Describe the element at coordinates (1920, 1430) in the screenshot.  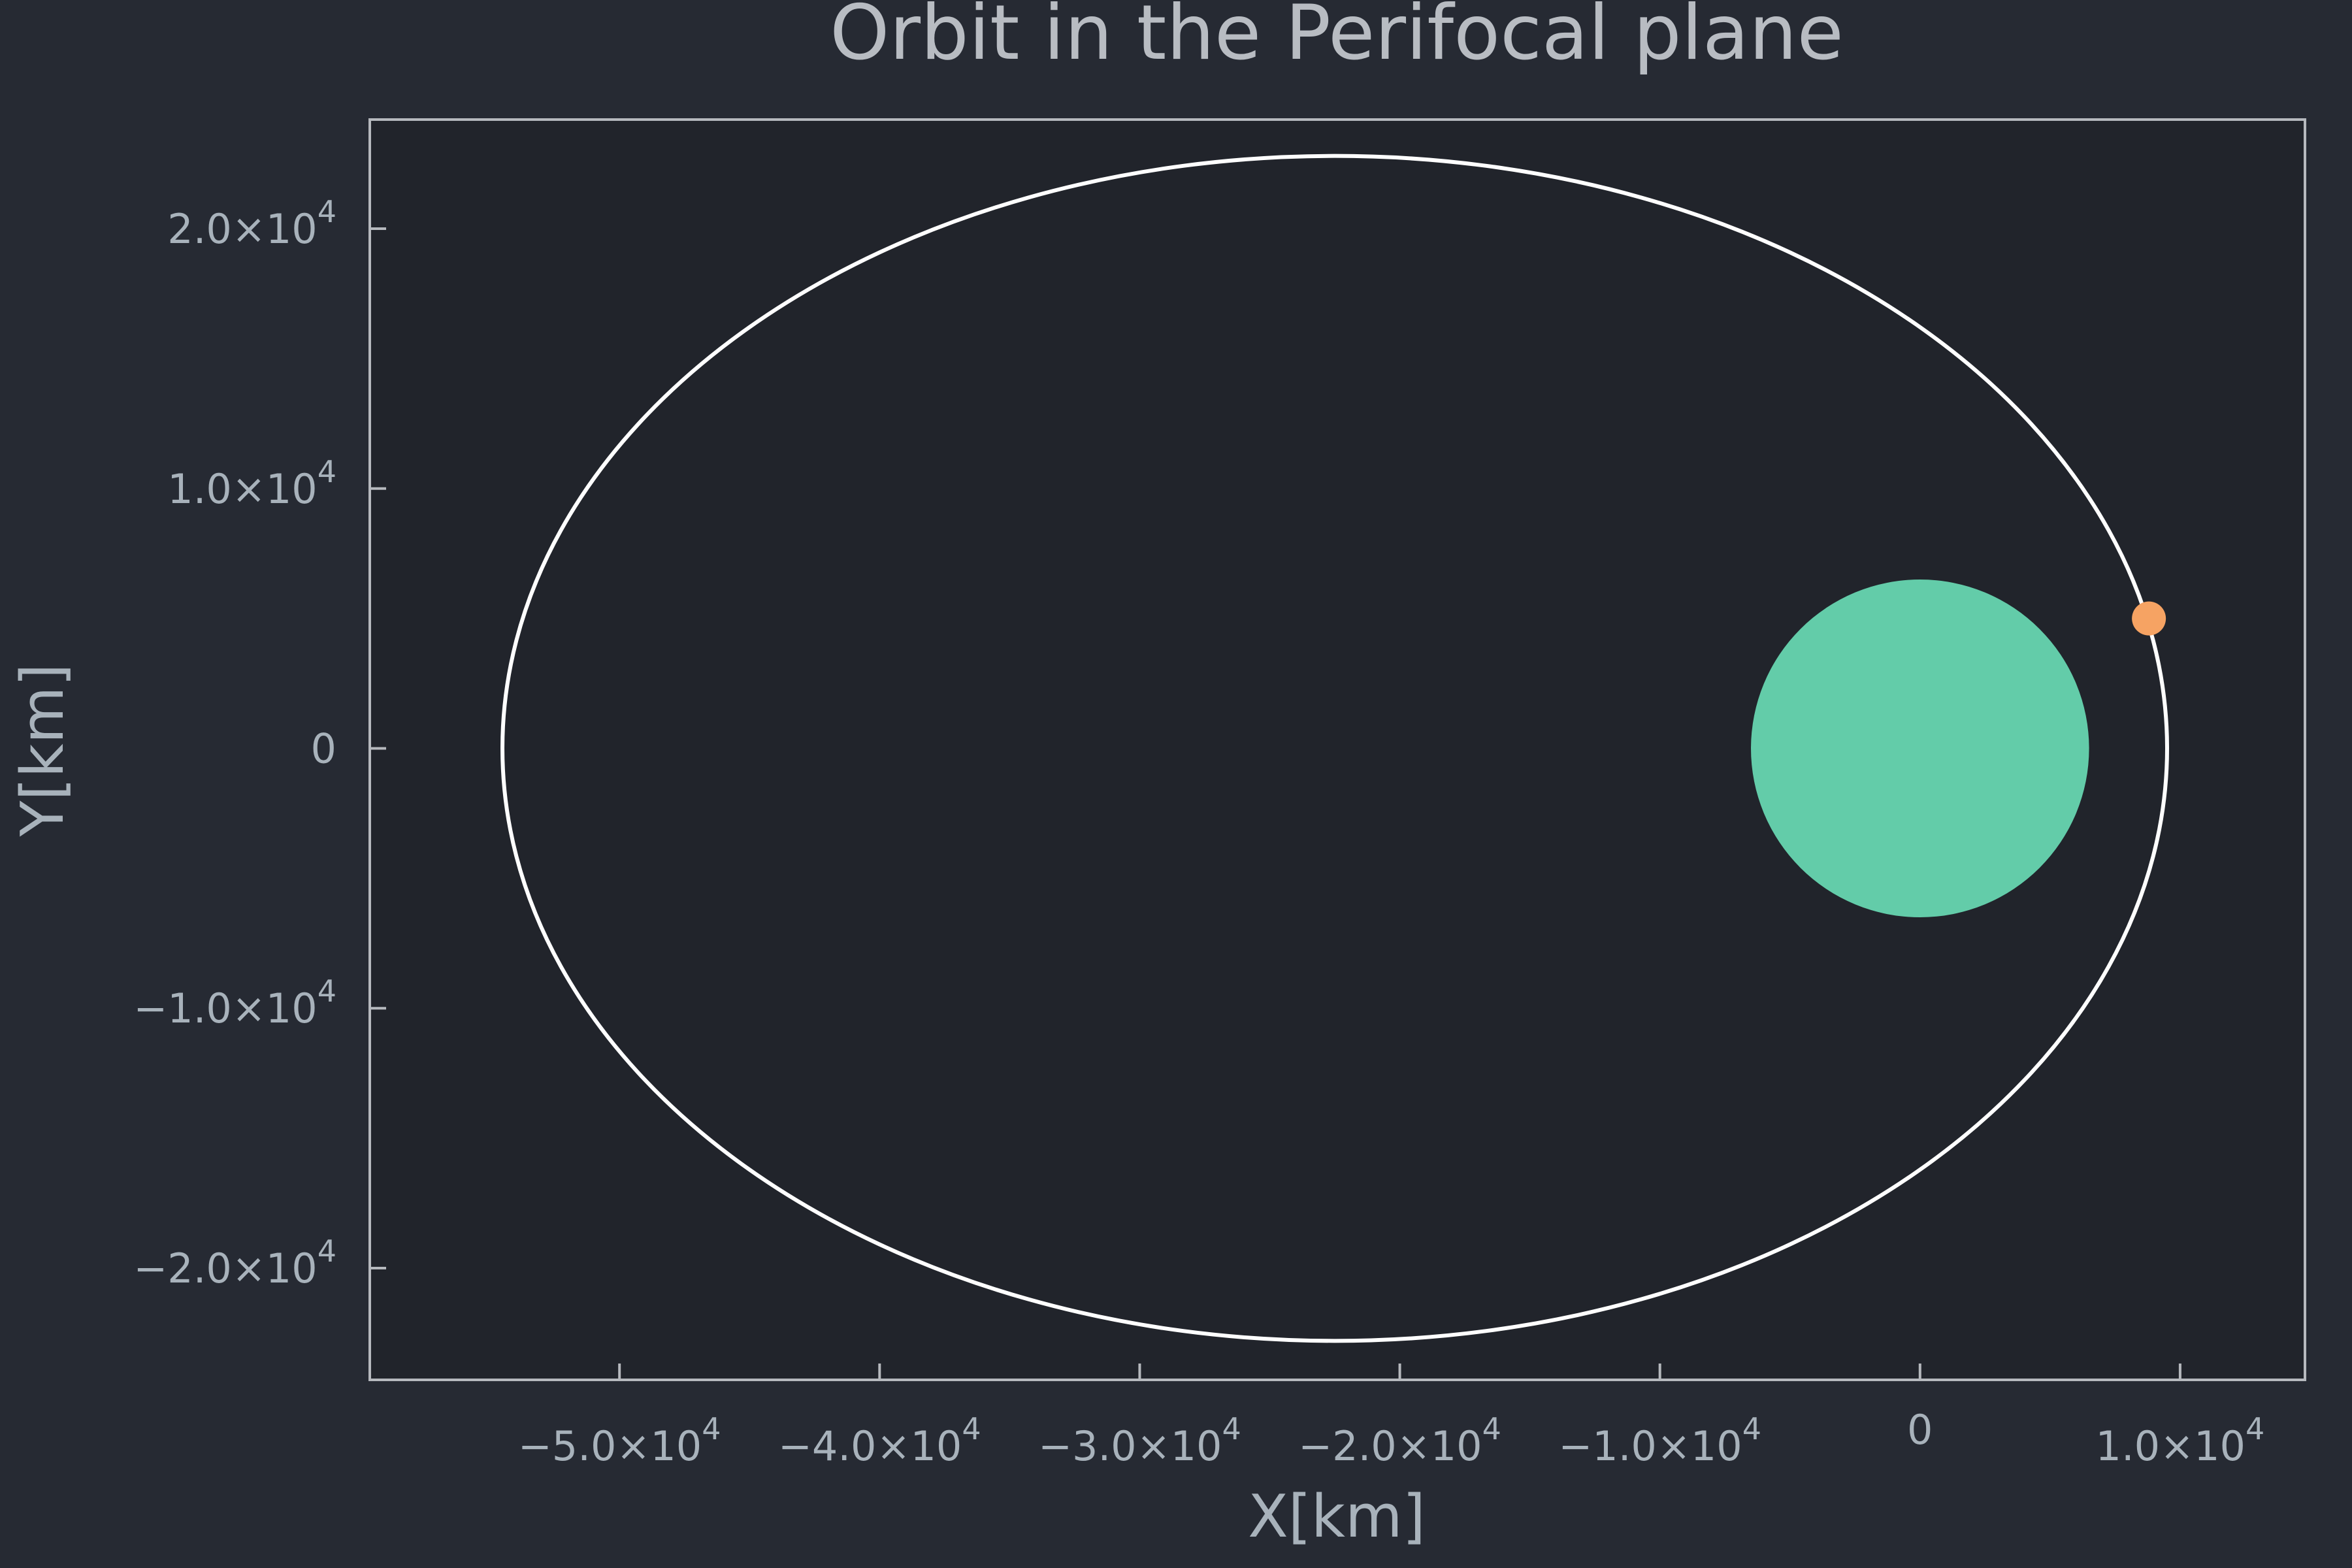
I see `x-tick-label: 0` at that location.